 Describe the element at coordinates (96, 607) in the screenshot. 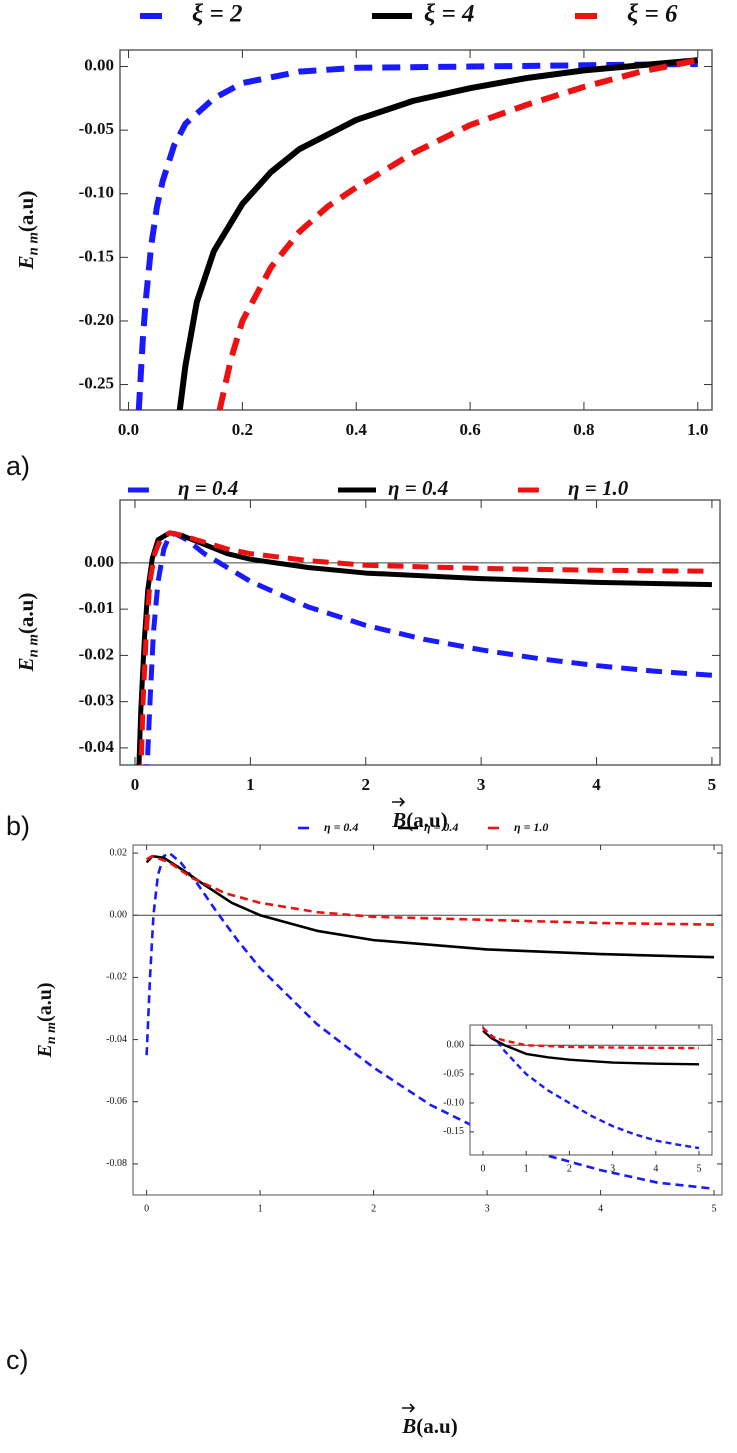

I see `y-tick-label: -0.01` at that location.